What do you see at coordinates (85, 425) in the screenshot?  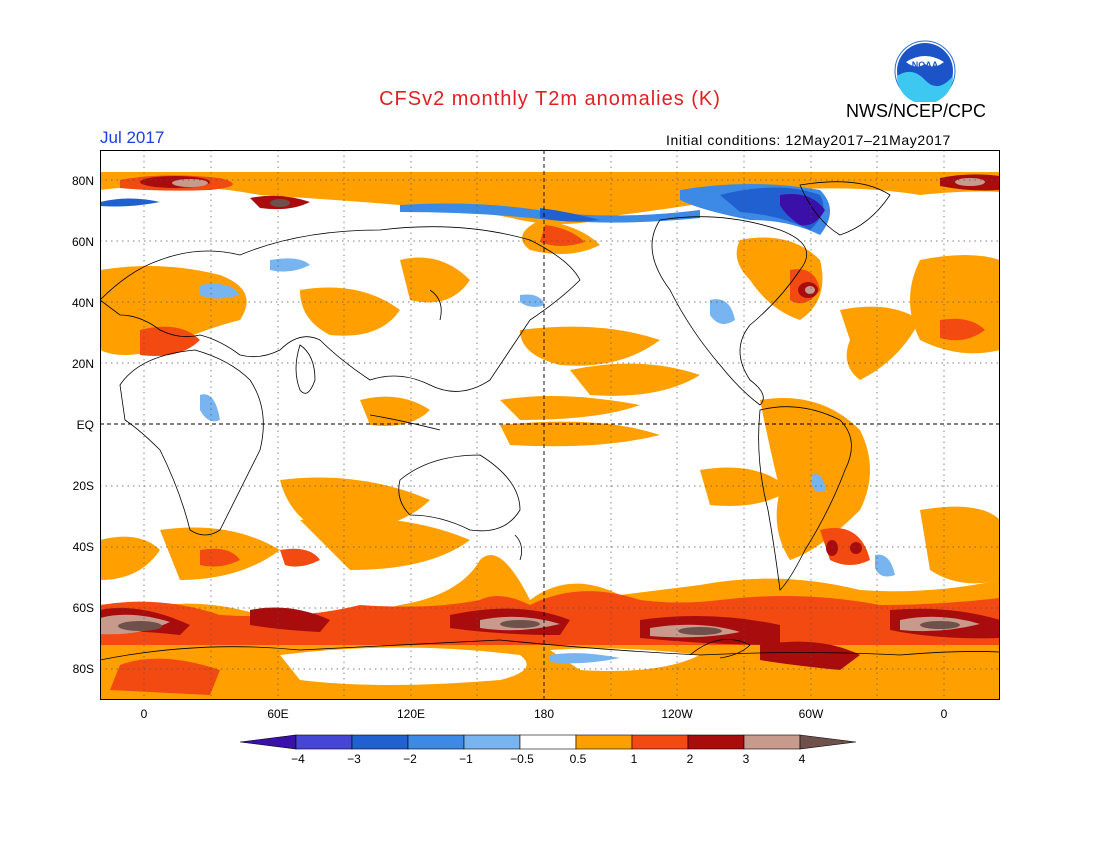 I see `lat-label-eq: EQ` at bounding box center [85, 425].